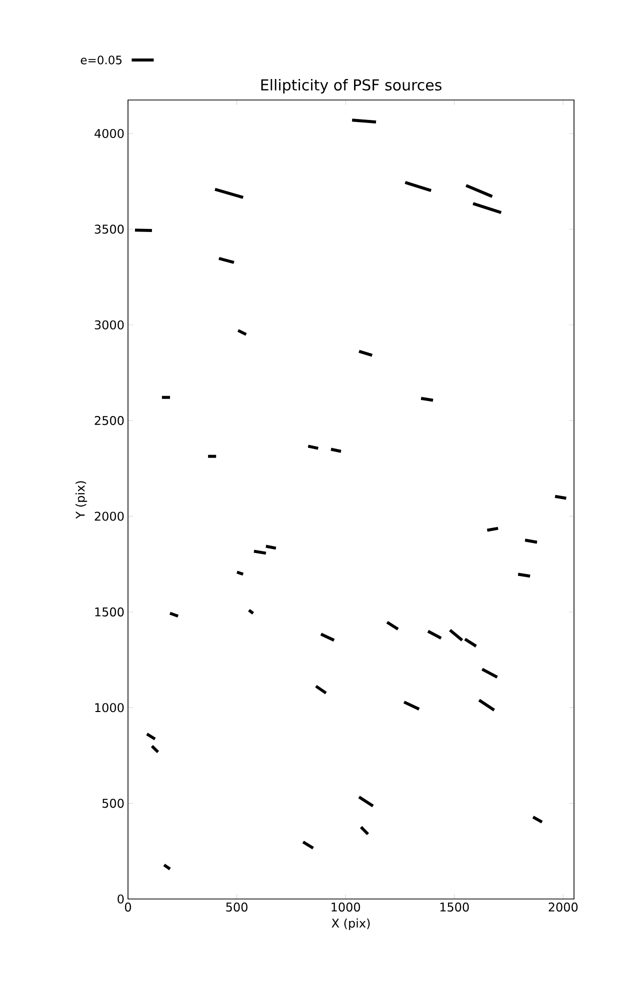 This screenshot has height=1000, width=637. What do you see at coordinates (109, 516) in the screenshot?
I see `y-tick-label: 2000` at bounding box center [109, 516].